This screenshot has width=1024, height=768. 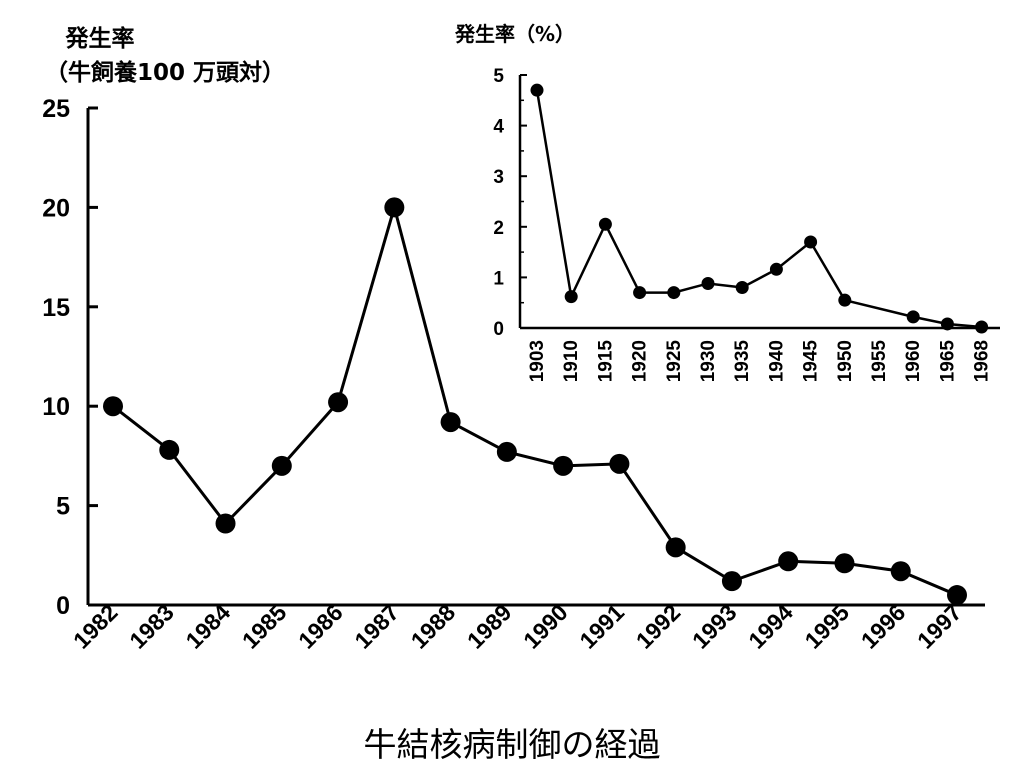 I want to click on main-x-tick-label: 1994, so click(x=770, y=626).